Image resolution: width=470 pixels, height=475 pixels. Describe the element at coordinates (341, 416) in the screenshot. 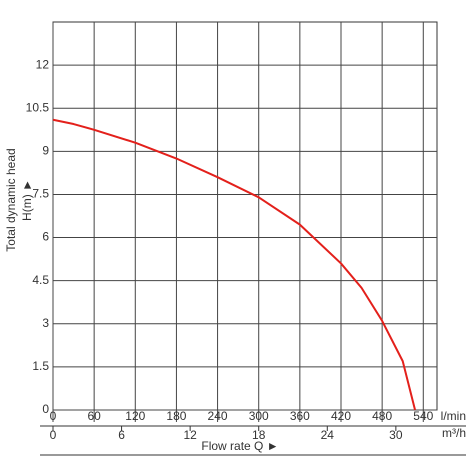

I see `x-tick-label: 420` at that location.